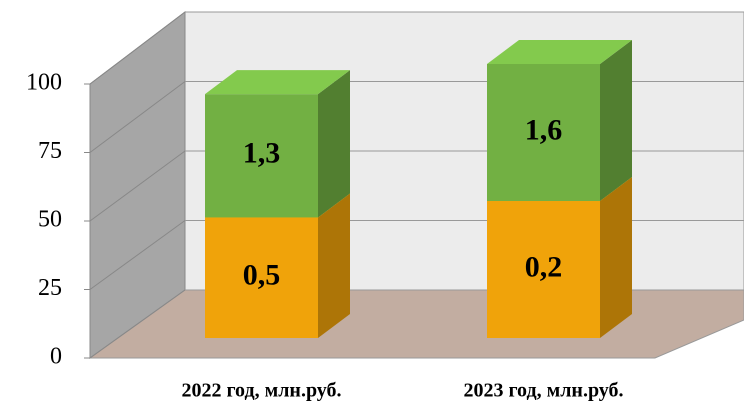  What do you see at coordinates (543, 391) in the screenshot?
I see `x-tick-label: 2023 год, млн.руб.` at bounding box center [543, 391].